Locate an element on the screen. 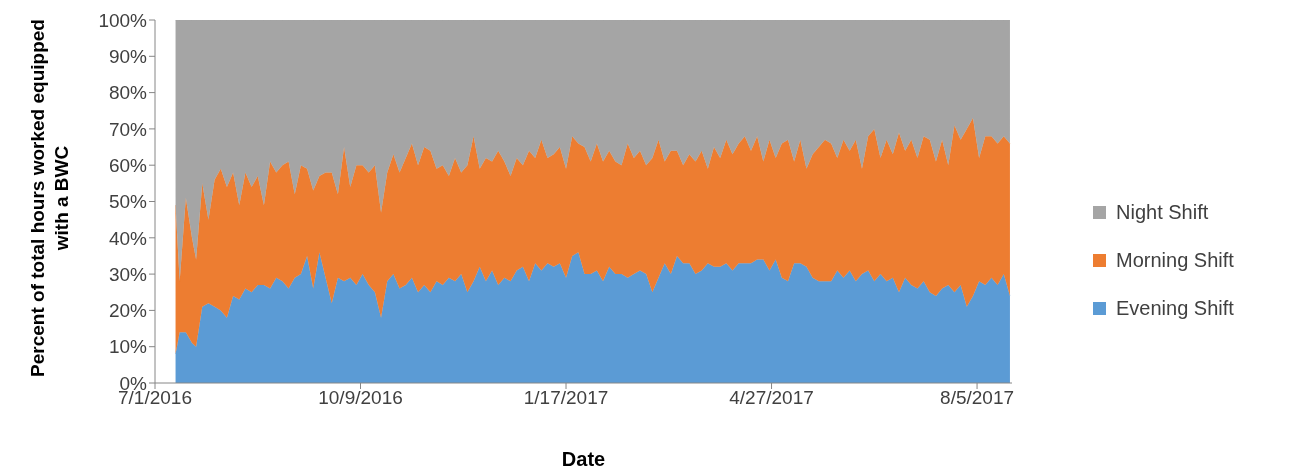 The height and width of the screenshot is (475, 1309). y-tick-label: 60% is located at coordinates (128, 165).